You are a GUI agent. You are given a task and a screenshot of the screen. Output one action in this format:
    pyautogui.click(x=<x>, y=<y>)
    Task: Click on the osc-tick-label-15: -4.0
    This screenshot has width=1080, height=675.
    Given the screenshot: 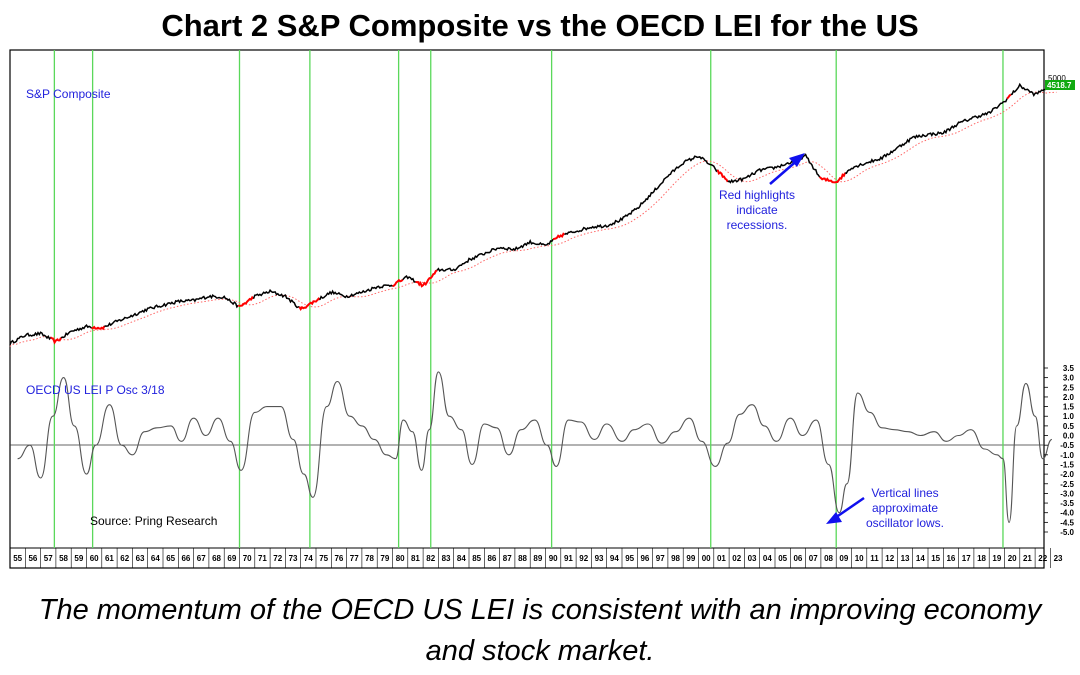 What is the action you would take?
    pyautogui.click(x=1067, y=513)
    